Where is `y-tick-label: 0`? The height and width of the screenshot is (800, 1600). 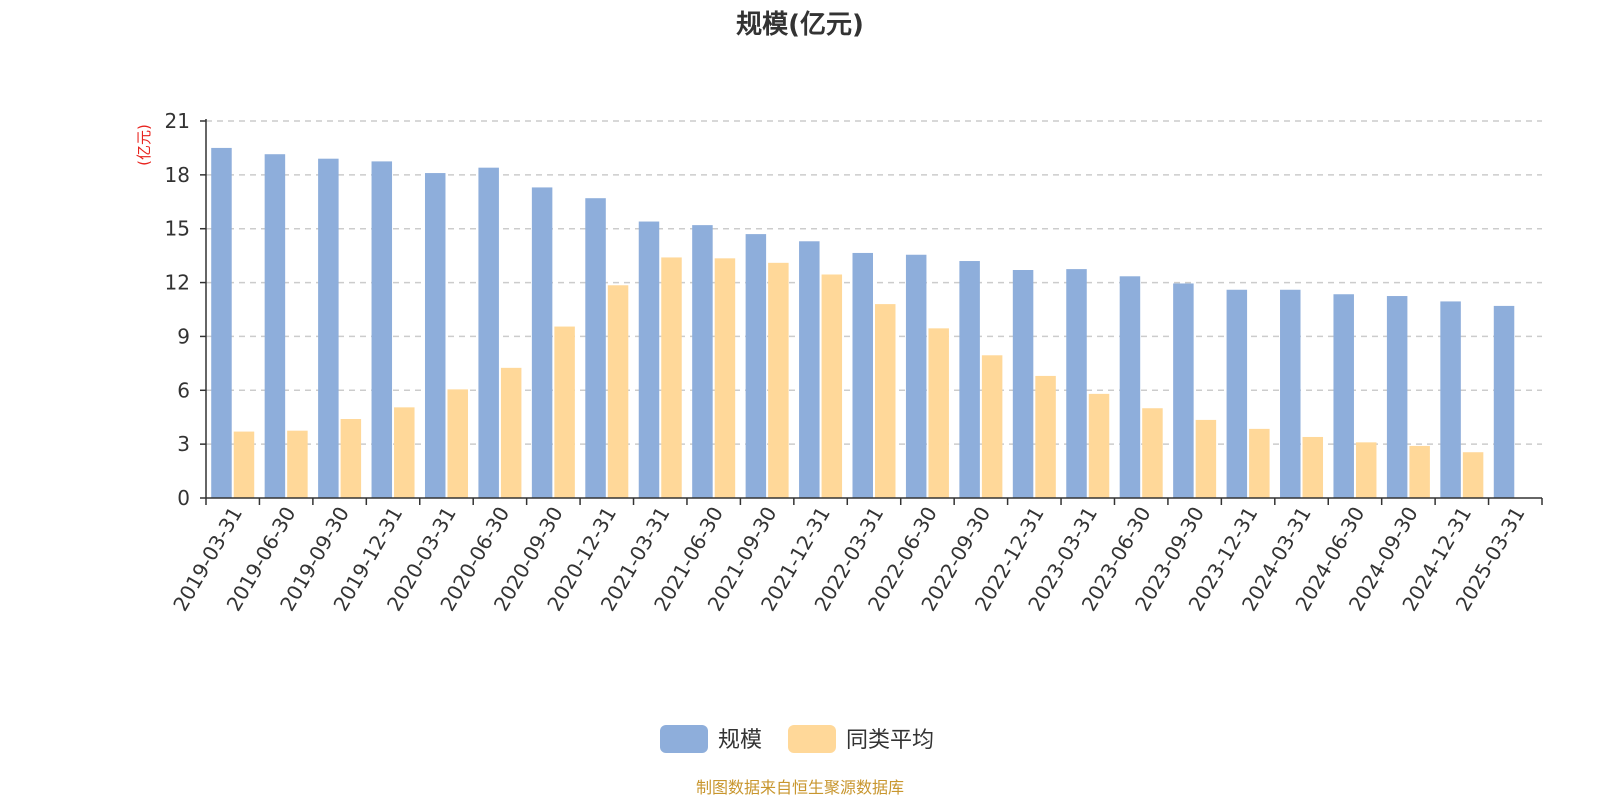
y-tick-label: 0 is located at coordinates (183, 498).